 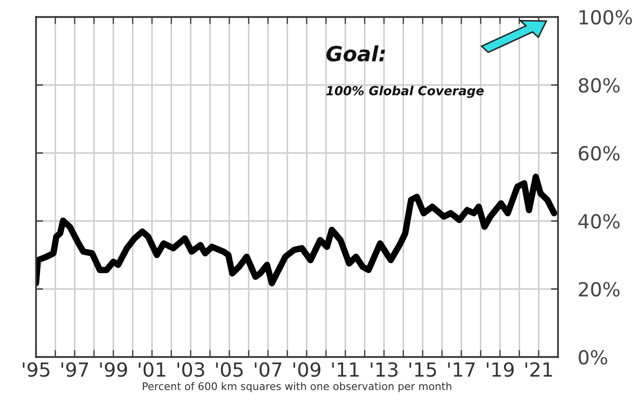 What do you see at coordinates (268, 369) in the screenshot?
I see `x-tick-label: '07` at bounding box center [268, 369].